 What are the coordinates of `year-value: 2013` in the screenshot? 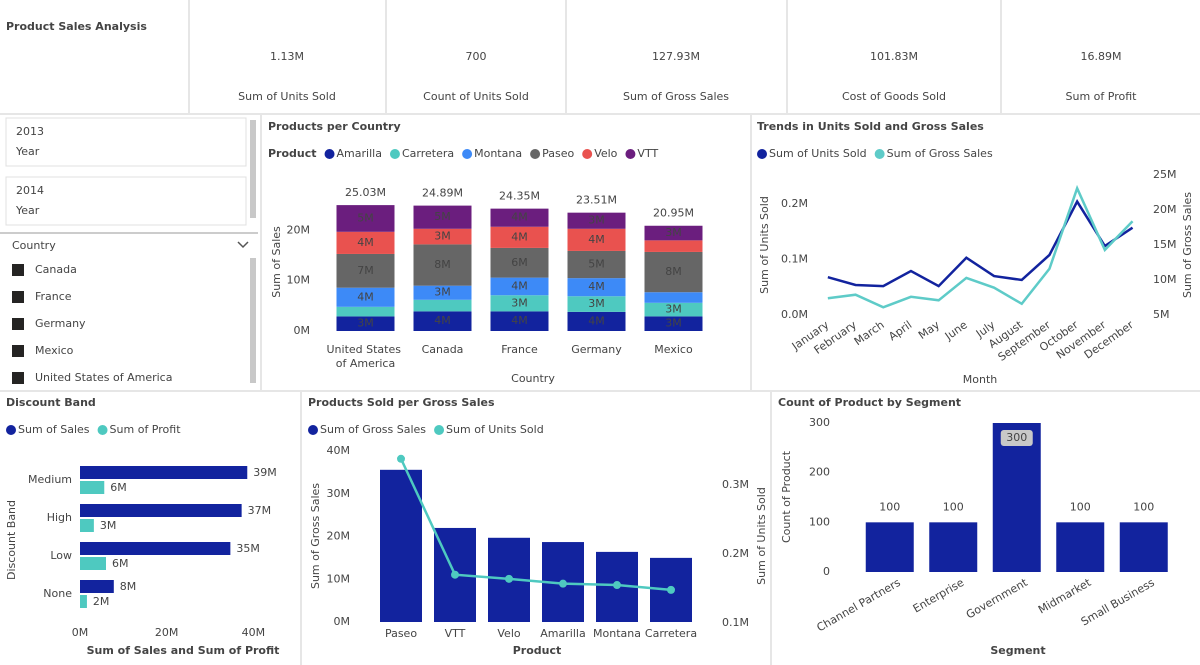 It's located at (30, 131).